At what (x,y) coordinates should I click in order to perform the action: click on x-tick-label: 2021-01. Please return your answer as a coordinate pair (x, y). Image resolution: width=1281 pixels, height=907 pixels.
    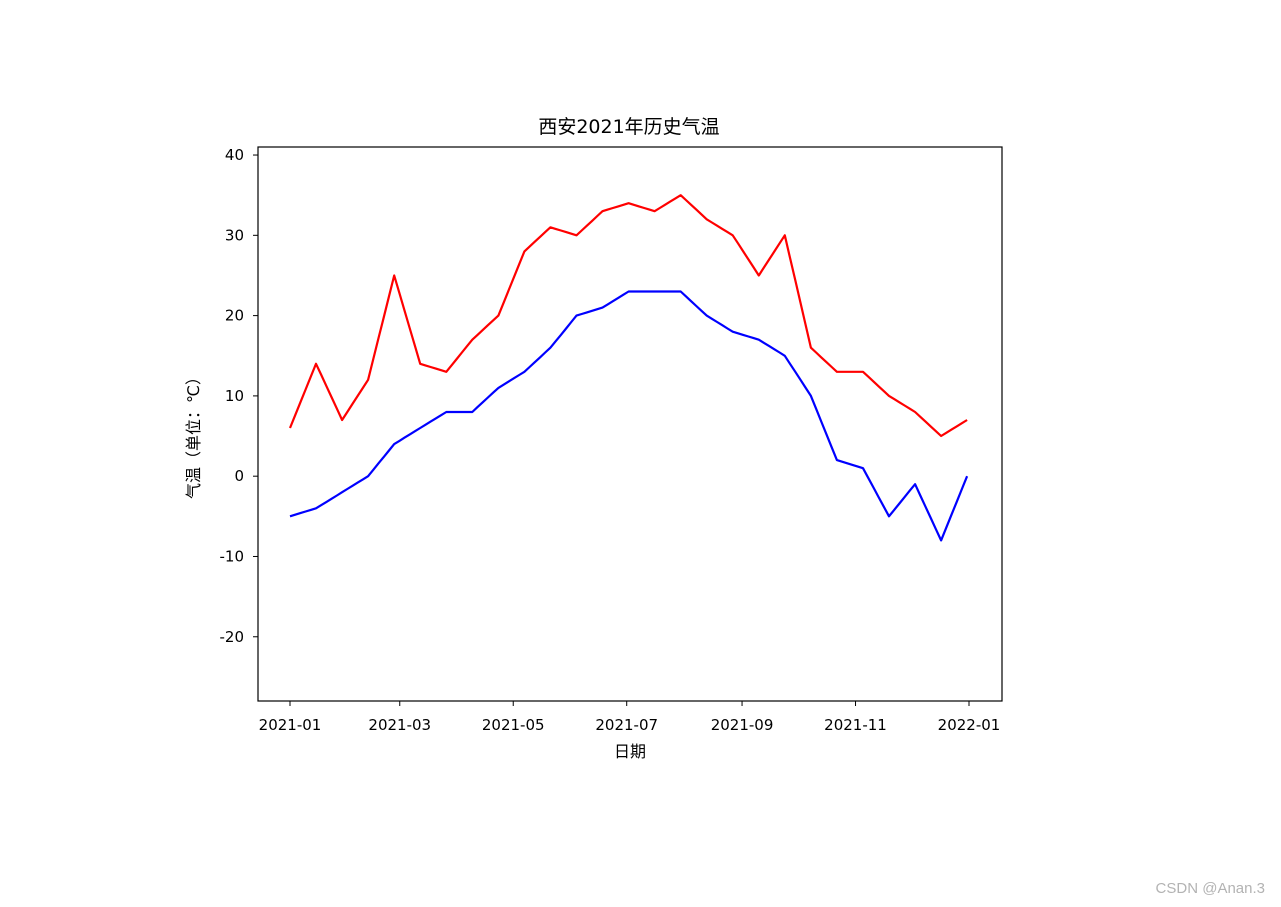
    Looking at the image, I should click on (290, 725).